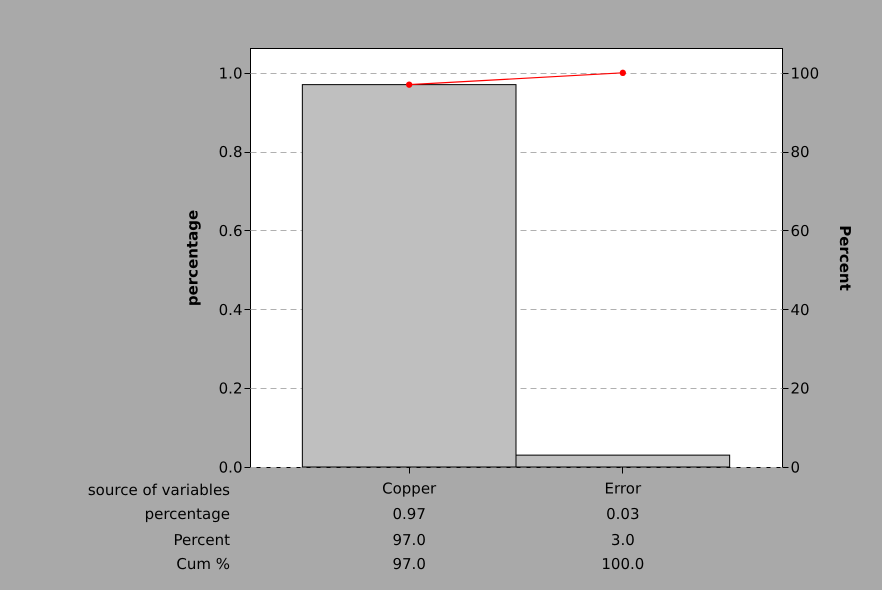 The height and width of the screenshot is (590, 882). I want to click on y-tick-label: 0.4, so click(230, 309).